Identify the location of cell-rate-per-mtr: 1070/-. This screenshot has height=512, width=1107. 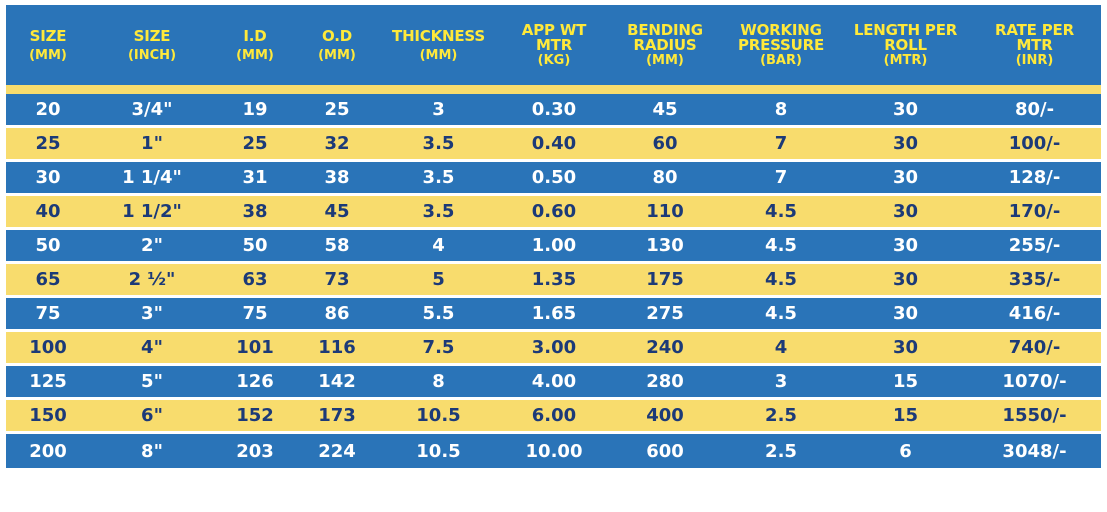
(1034, 381).